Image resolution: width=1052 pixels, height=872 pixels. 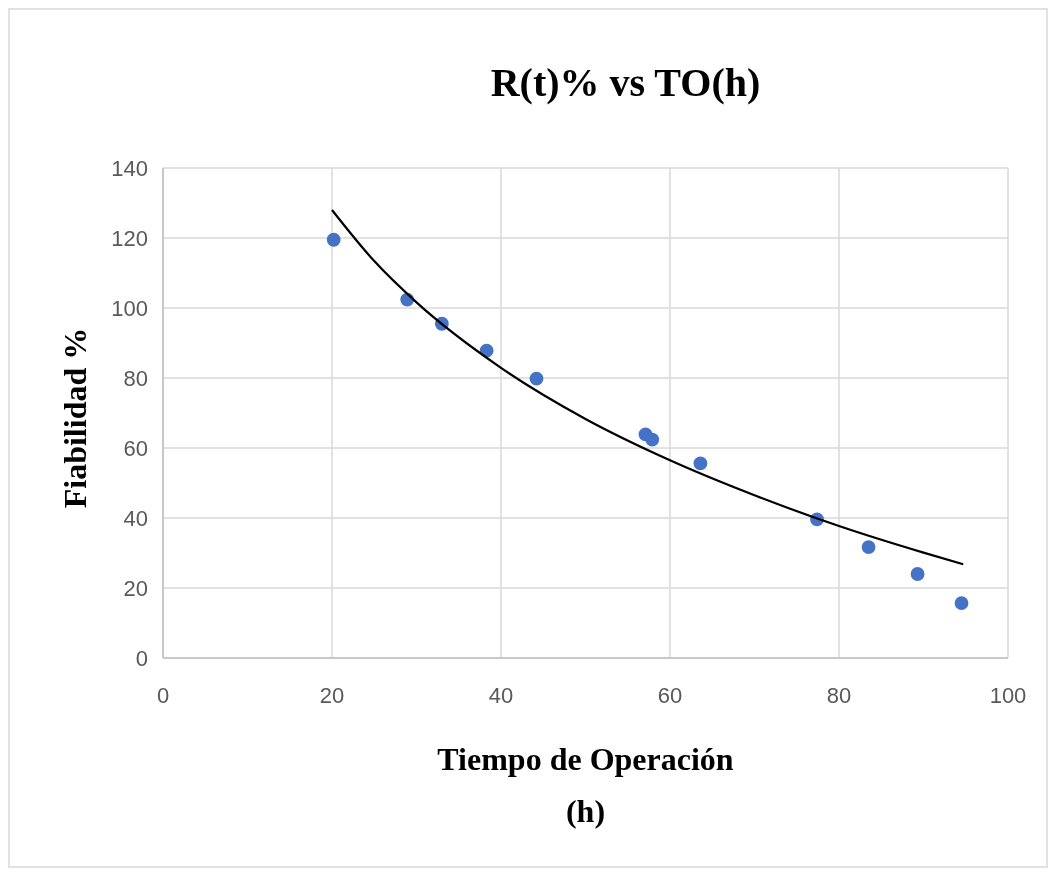 I want to click on x-tick-label: 40, so click(x=501, y=695).